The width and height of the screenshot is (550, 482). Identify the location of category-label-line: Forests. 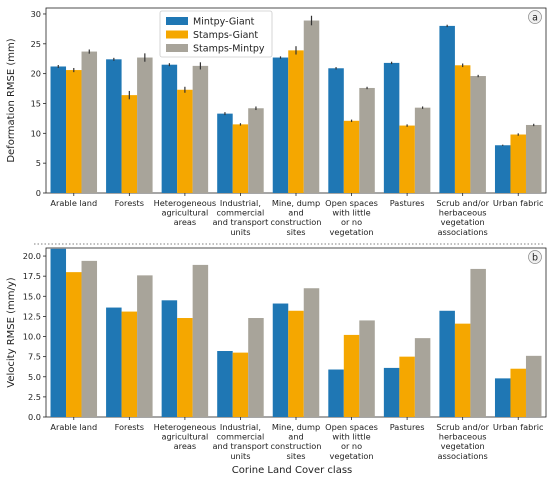
(129, 427).